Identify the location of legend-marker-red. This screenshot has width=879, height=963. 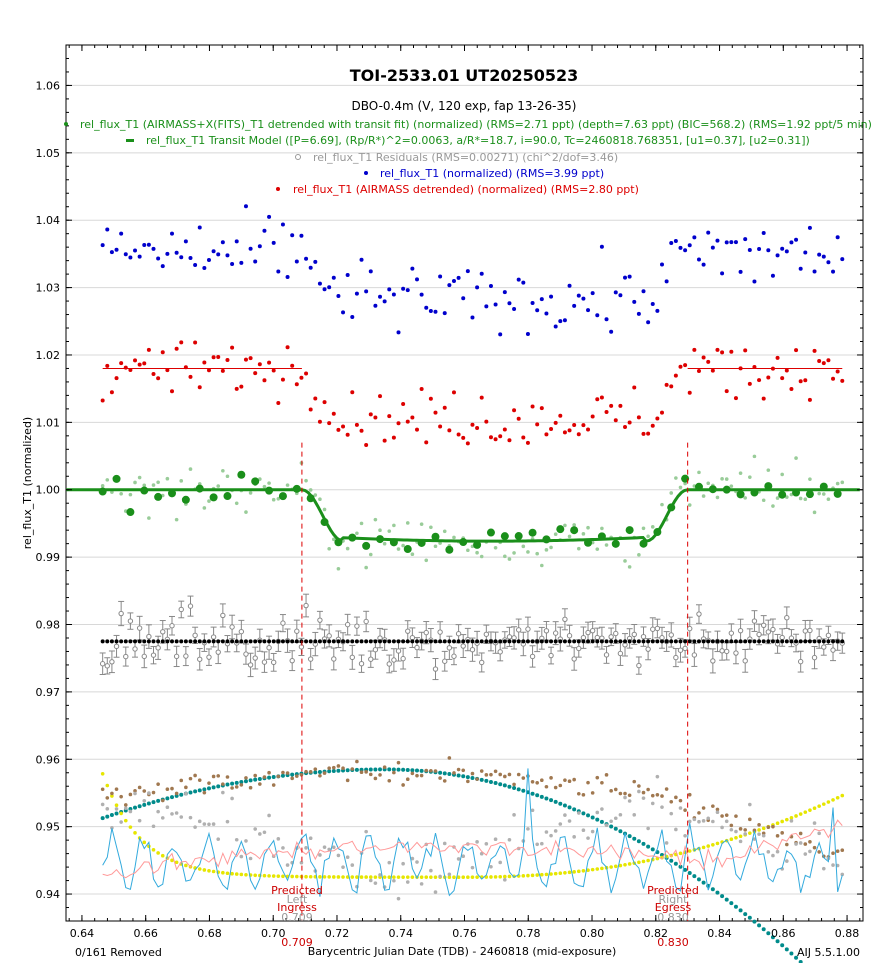
(278, 189).